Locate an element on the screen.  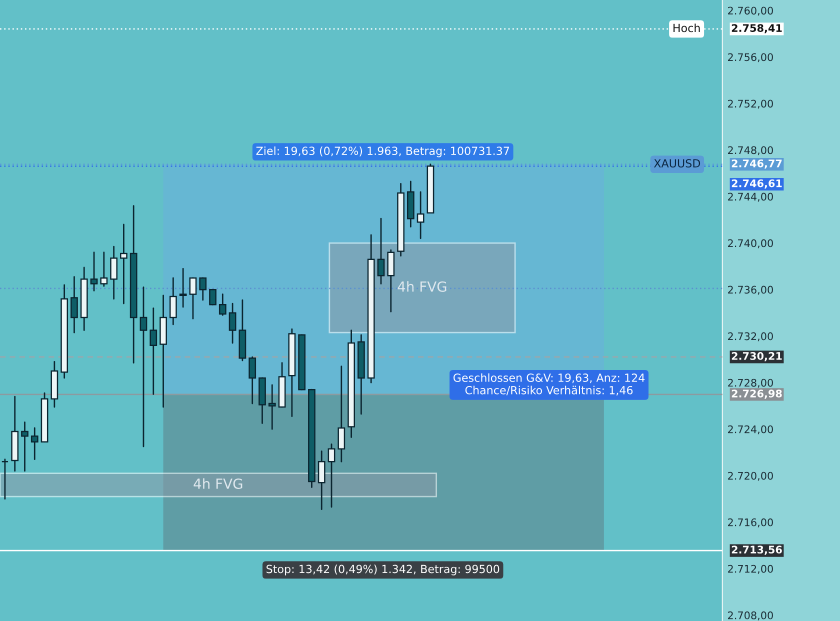
annotation: XAUUSD is located at coordinates (677, 163).